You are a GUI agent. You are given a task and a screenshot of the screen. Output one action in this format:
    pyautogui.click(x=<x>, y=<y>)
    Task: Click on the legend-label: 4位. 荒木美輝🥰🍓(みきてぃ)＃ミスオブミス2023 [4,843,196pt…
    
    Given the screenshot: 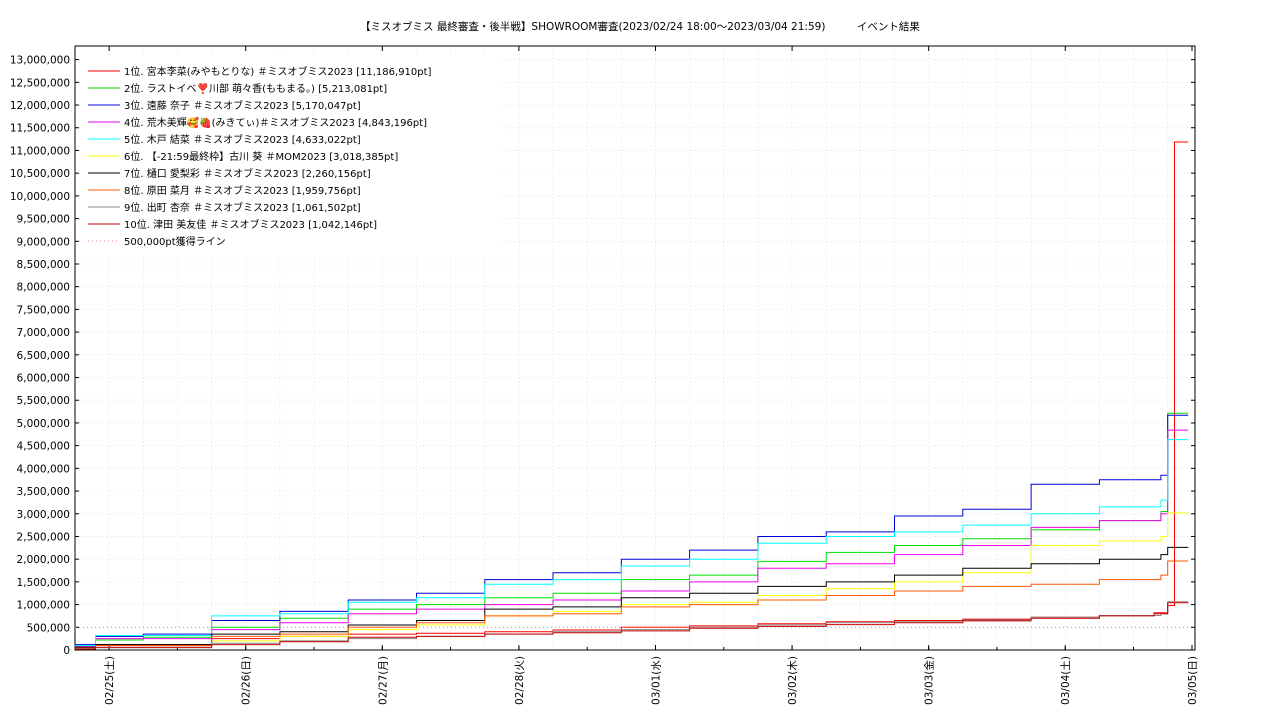 What is the action you would take?
    pyautogui.click(x=275, y=122)
    